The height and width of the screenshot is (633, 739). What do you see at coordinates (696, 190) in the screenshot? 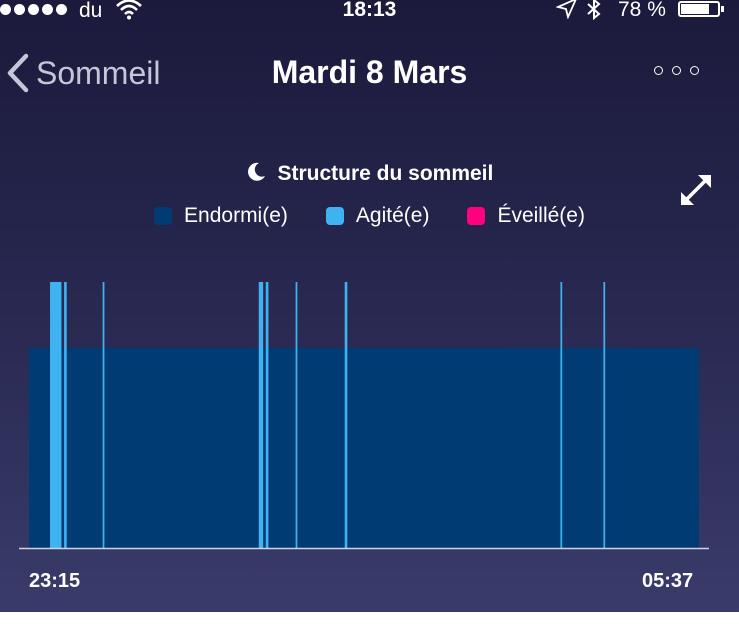
I see `expand-icon` at bounding box center [696, 190].